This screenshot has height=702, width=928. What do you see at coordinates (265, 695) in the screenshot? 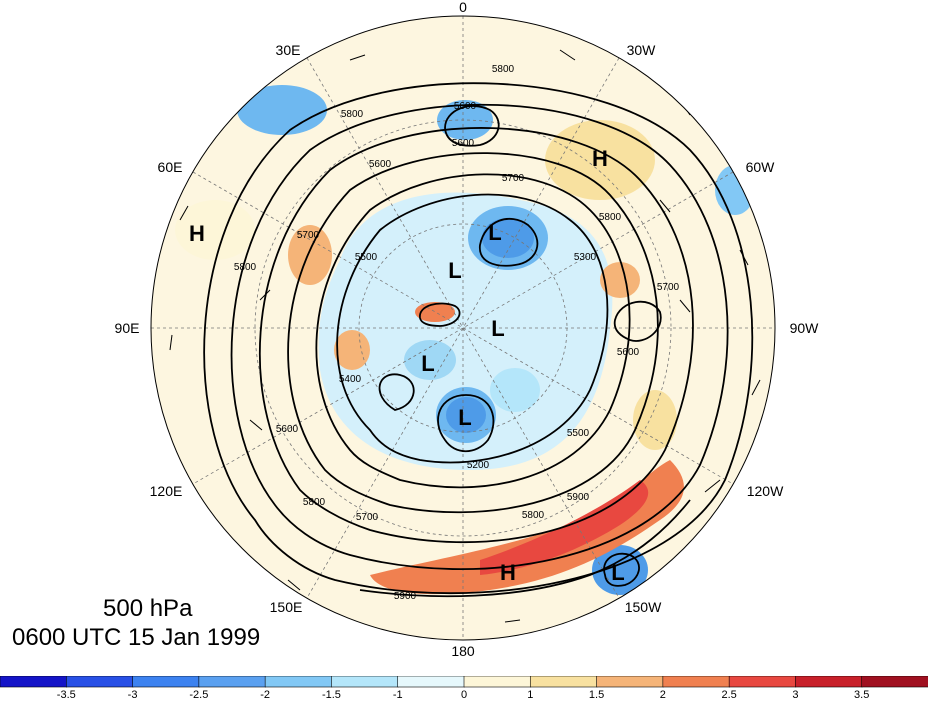
I see `colorbar-tick-label: -2` at bounding box center [265, 695].